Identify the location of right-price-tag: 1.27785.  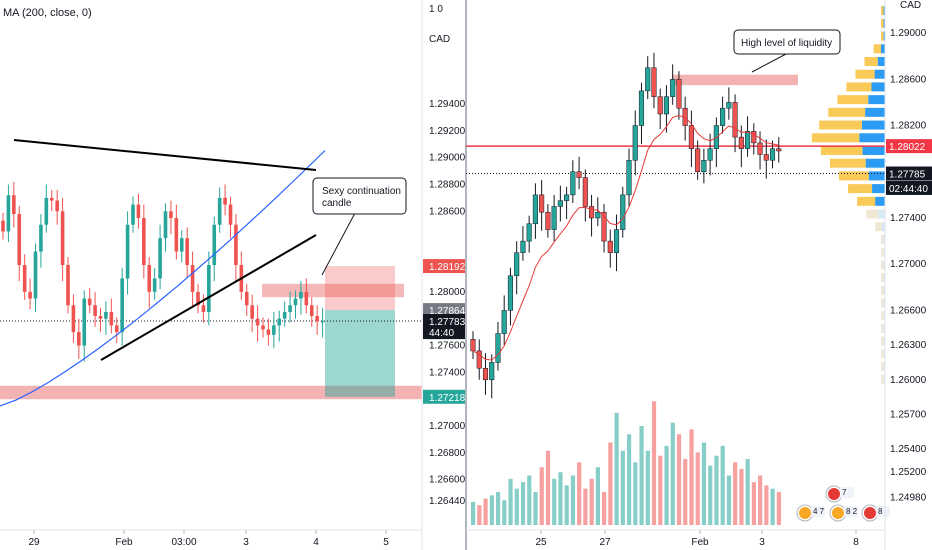
(909, 173).